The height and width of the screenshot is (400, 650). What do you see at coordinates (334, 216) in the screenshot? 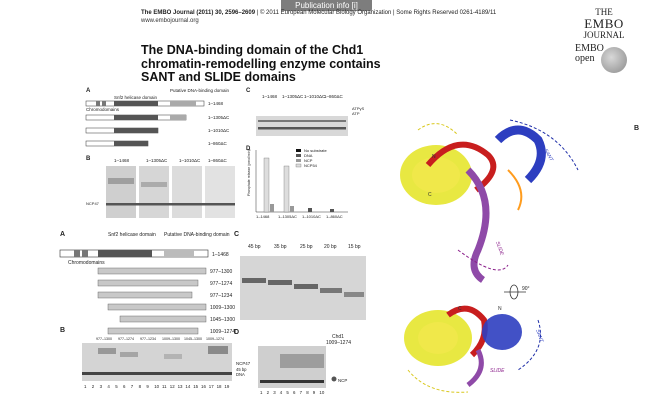
I see `fig-top-xlabel-d-4: 1–860ΔC` at bounding box center [334, 216].